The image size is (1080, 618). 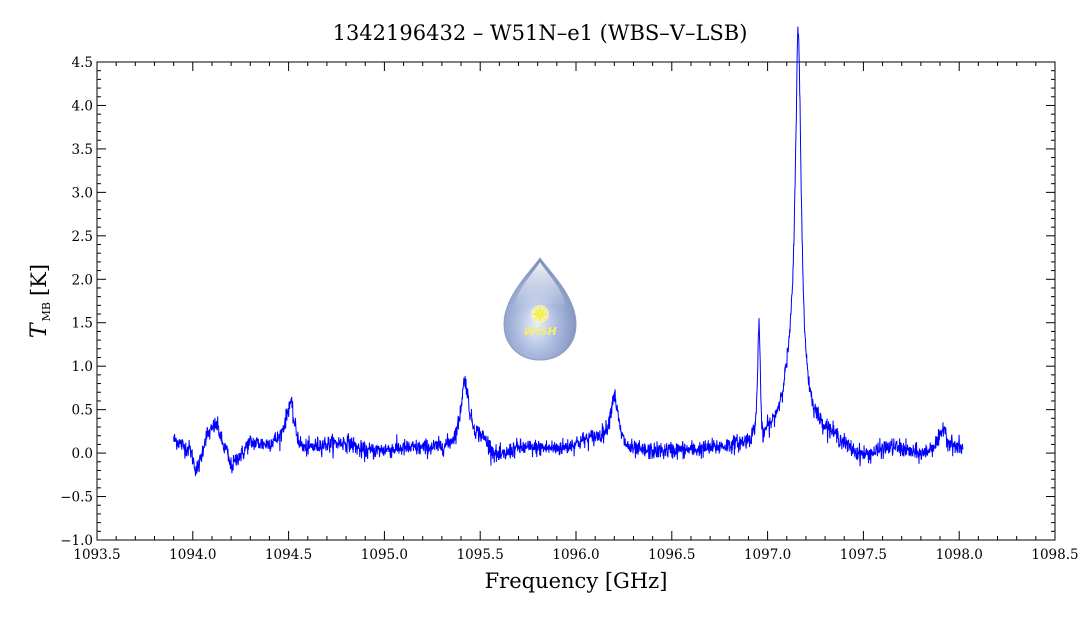 I want to click on chart-title: 1342196432 – W51N–e1 (WBS–V–LSB), so click(x=540, y=33).